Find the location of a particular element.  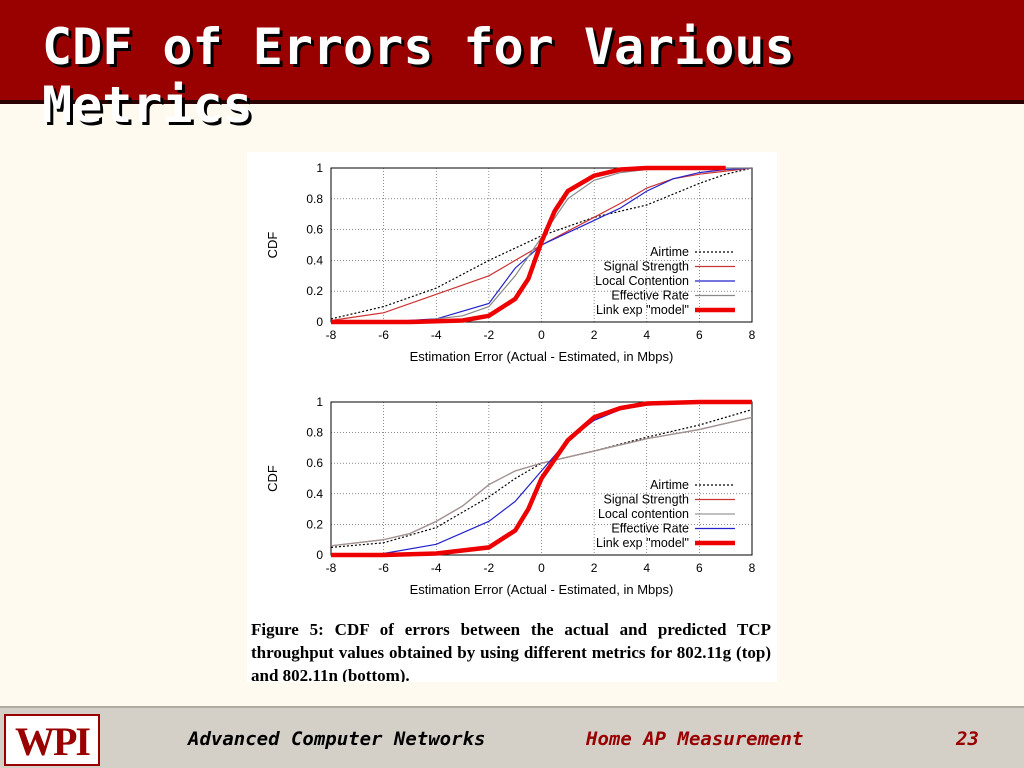

slide-title: CDF of Errors for Various Metrics is located at coordinates (418, 76).